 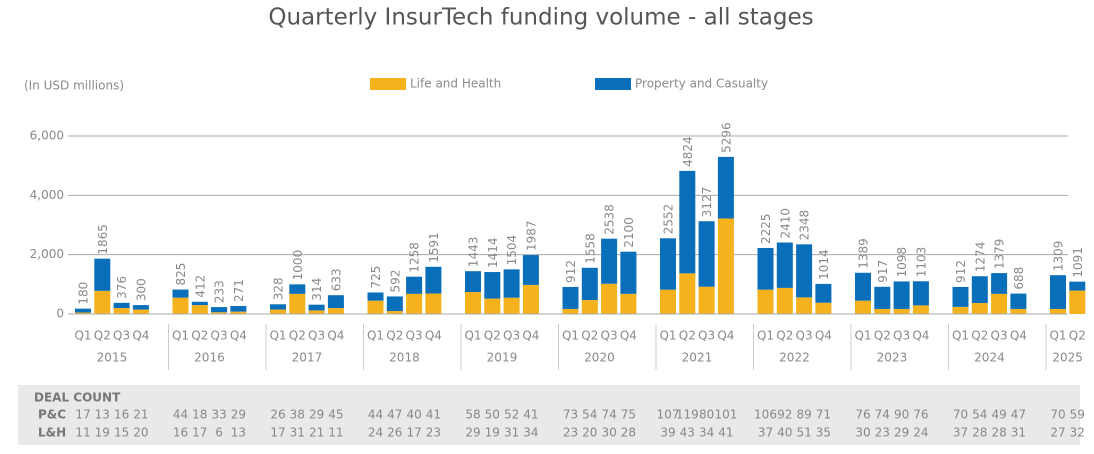 What do you see at coordinates (493, 253) in the screenshot?
I see `total-label: 1414` at bounding box center [493, 253].